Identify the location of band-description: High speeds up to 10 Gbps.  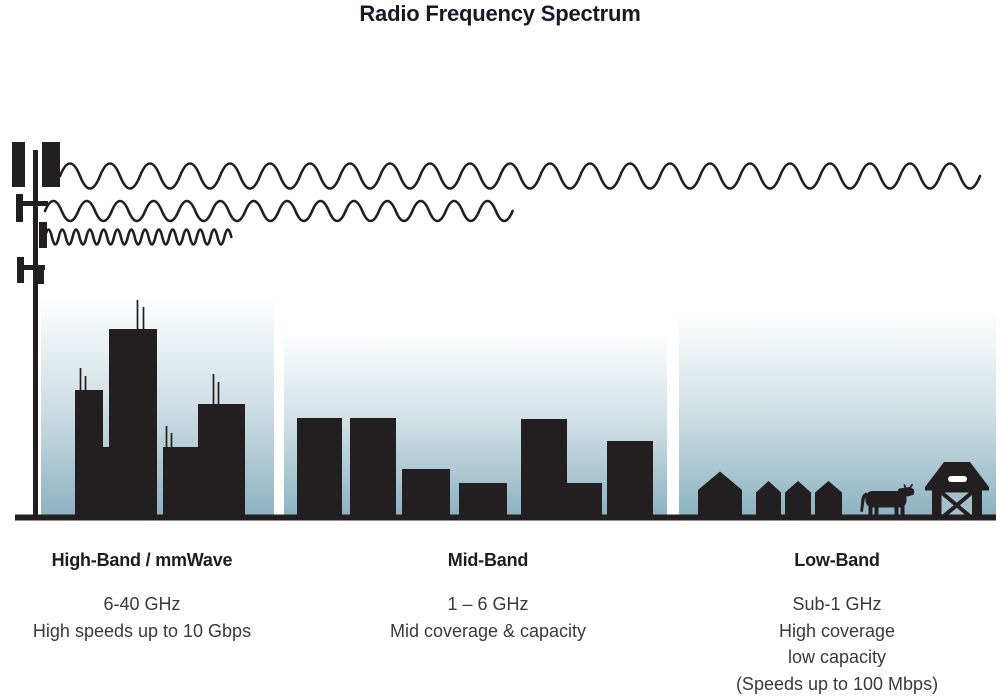
(142, 630).